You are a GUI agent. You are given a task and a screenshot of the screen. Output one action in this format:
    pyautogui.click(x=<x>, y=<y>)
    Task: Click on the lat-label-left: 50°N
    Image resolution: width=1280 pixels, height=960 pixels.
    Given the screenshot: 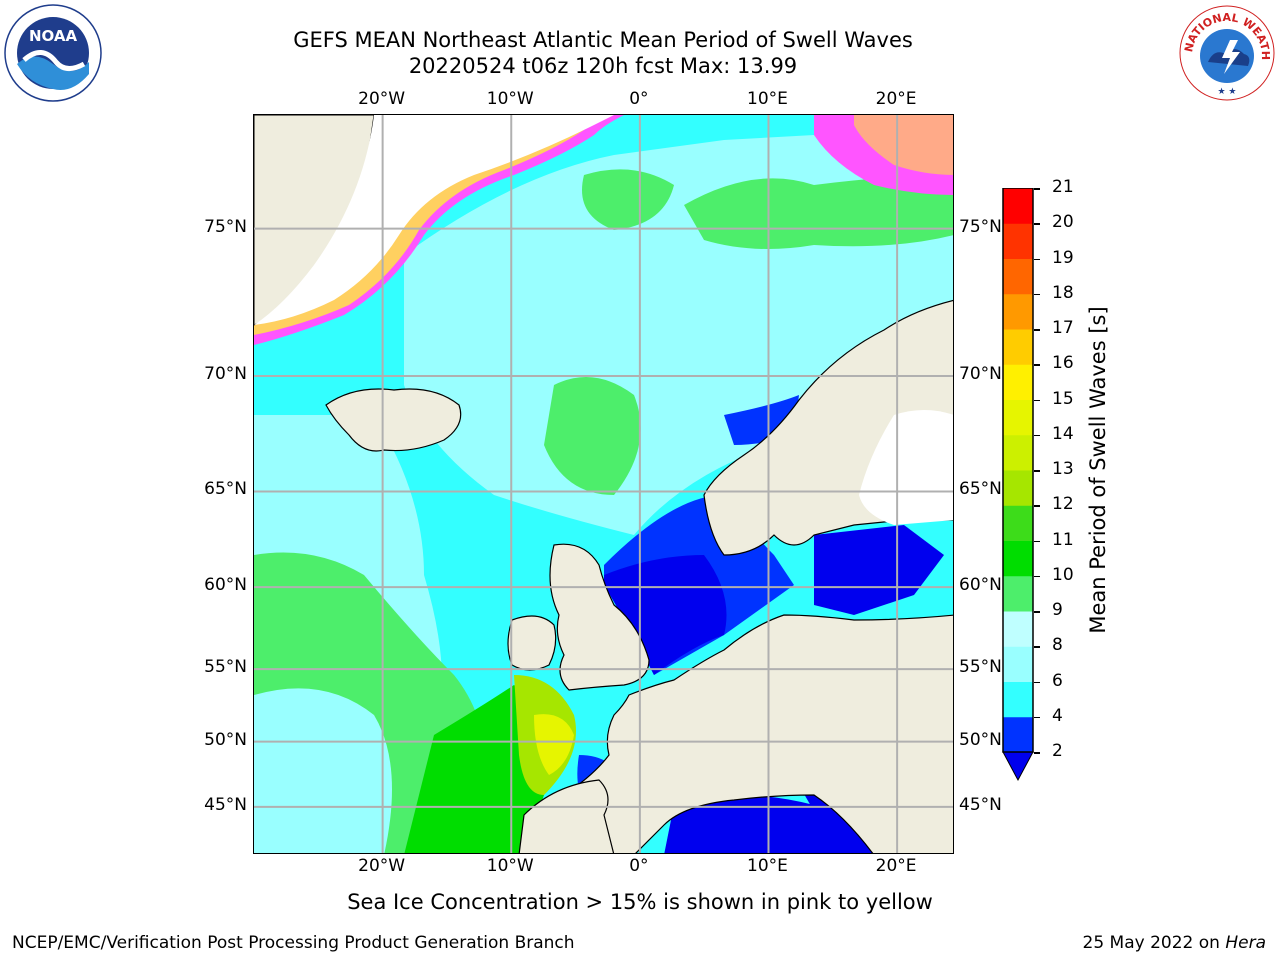 What is the action you would take?
    pyautogui.click(x=225, y=739)
    